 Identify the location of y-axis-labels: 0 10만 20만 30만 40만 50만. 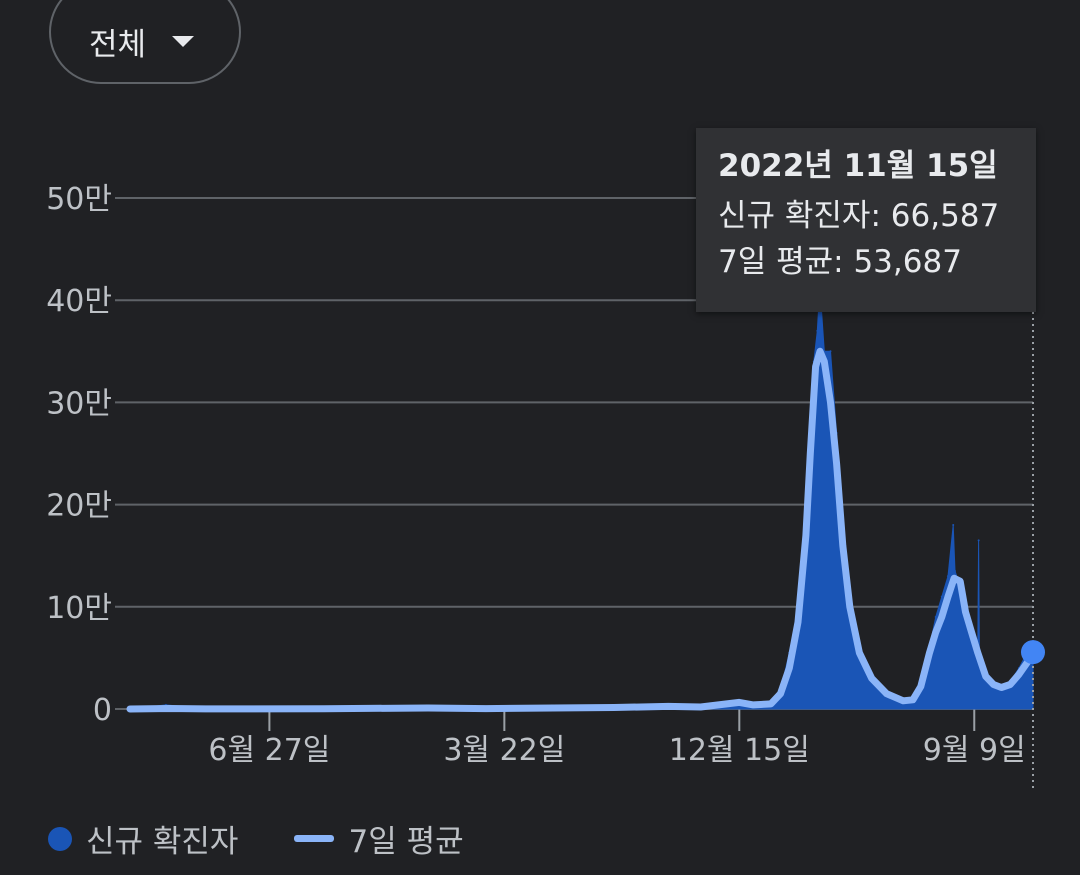
(79, 455).